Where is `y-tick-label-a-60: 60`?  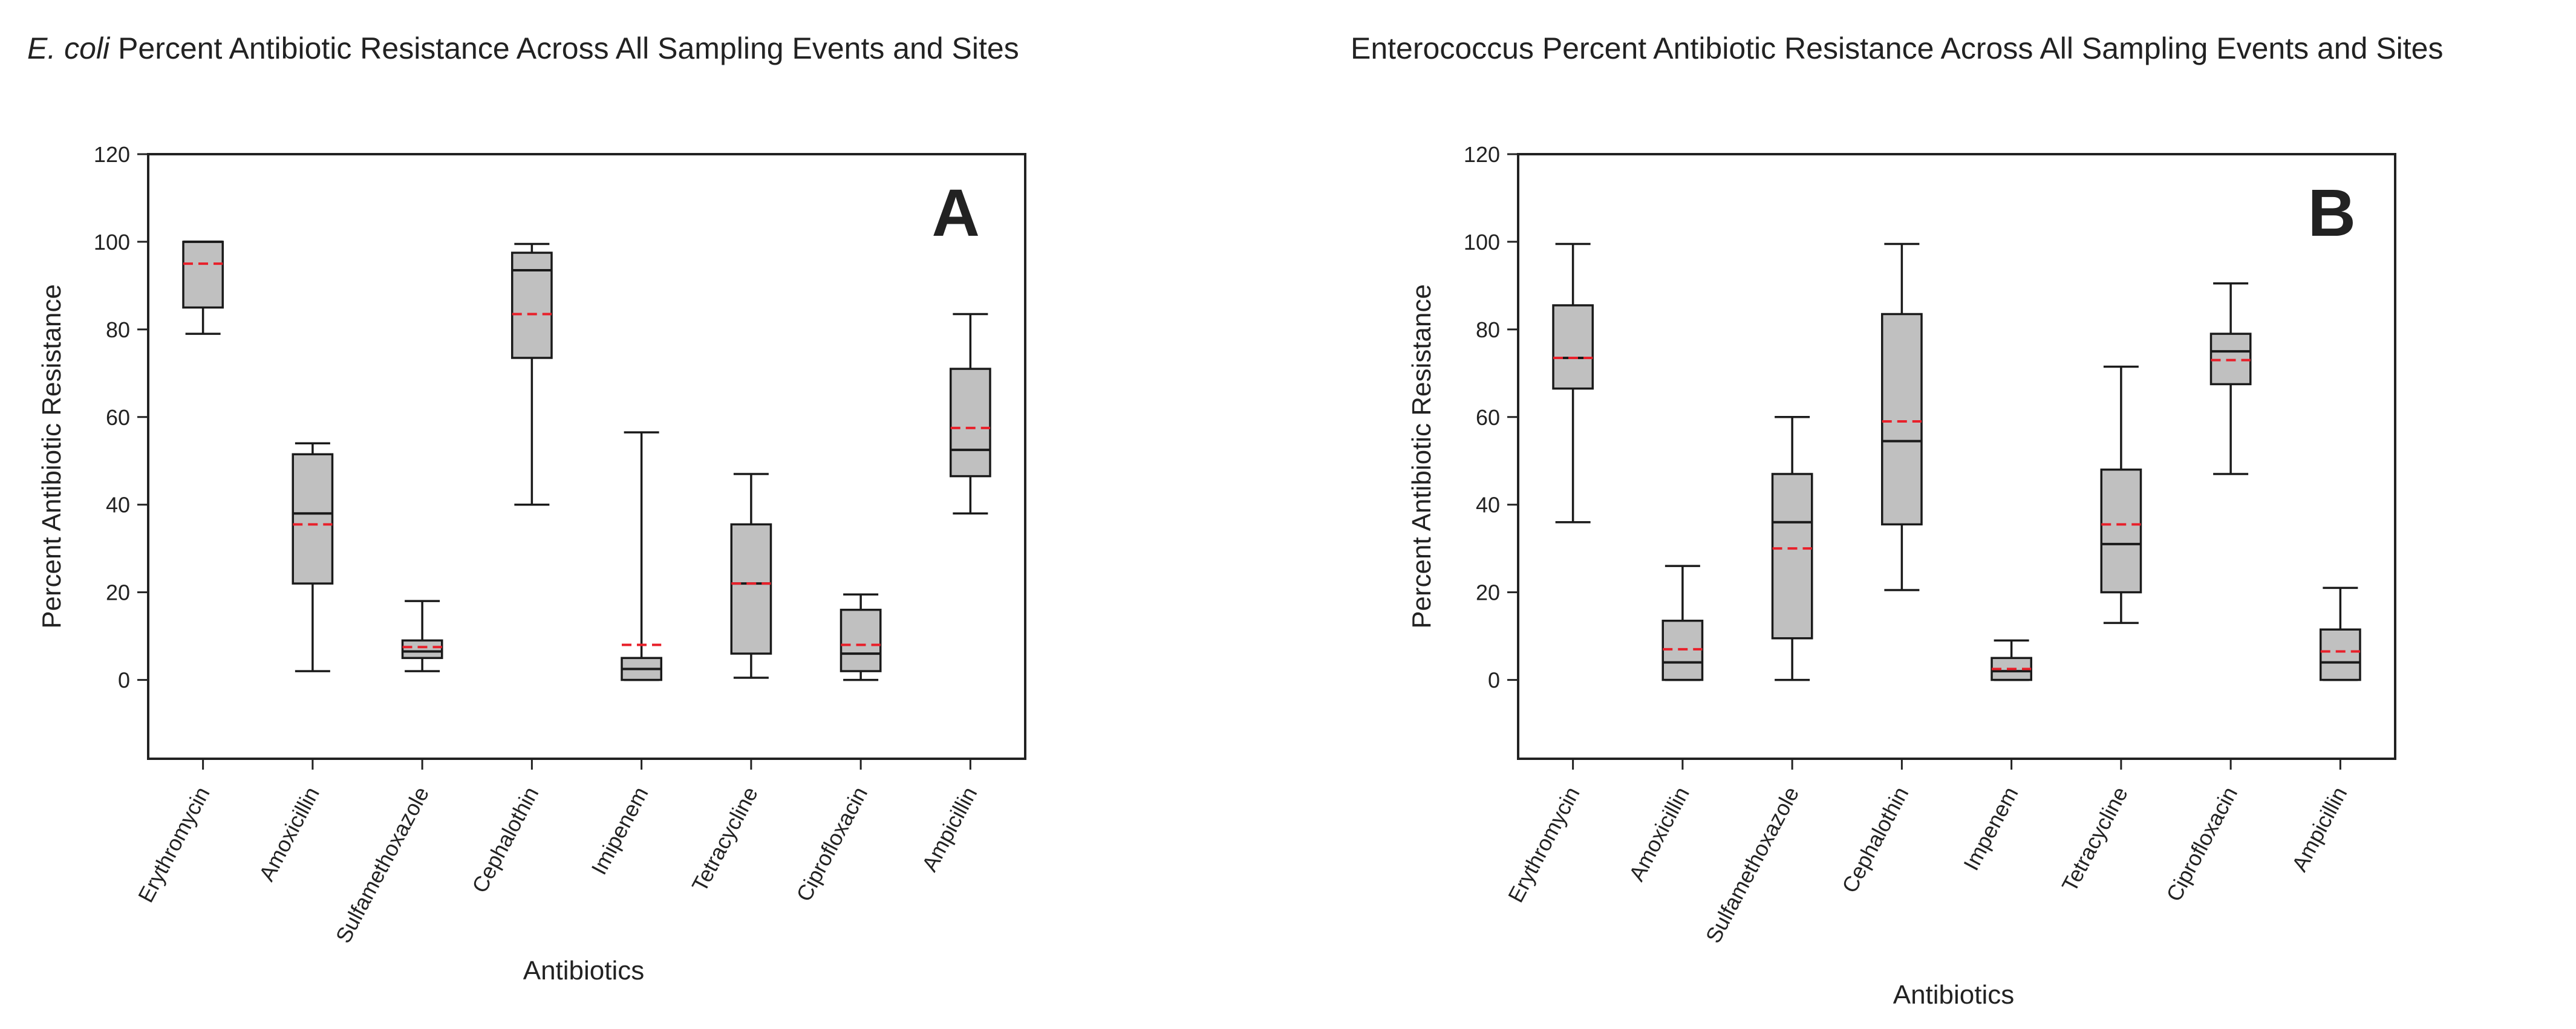 y-tick-label-a-60: 60 is located at coordinates (118, 417).